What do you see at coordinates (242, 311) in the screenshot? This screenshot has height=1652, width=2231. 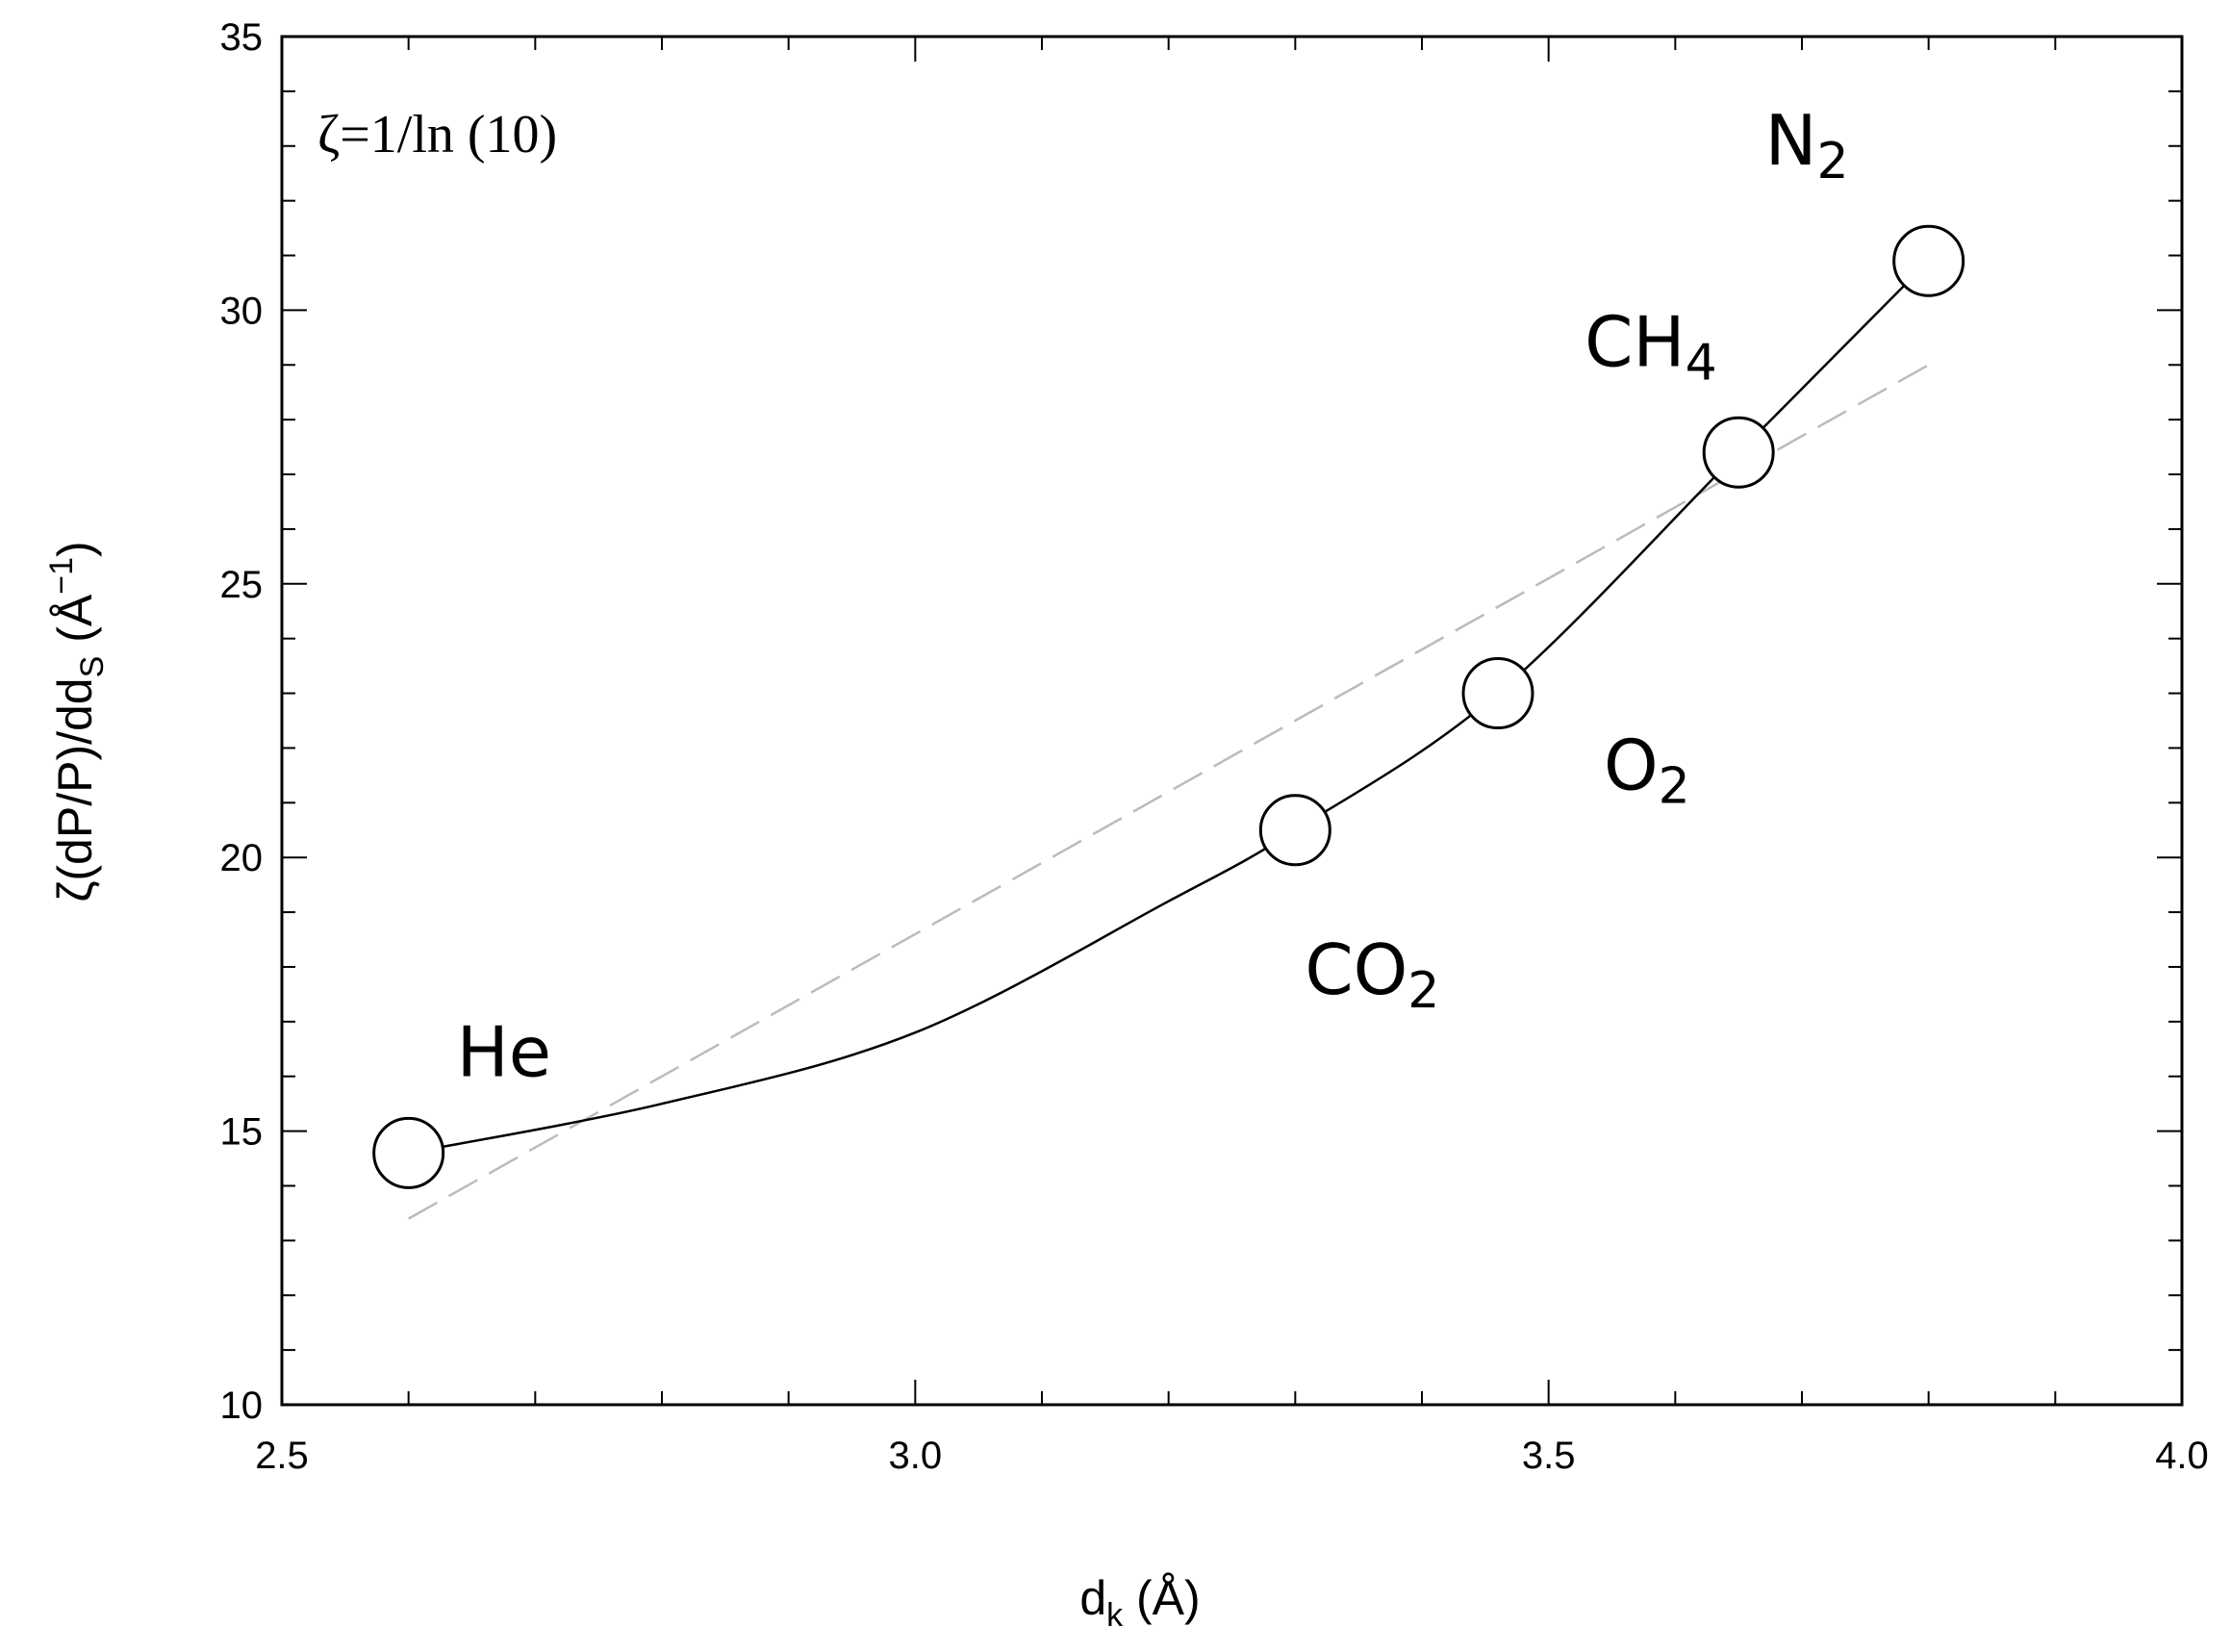 I see `y-tick-label: 30` at bounding box center [242, 311].